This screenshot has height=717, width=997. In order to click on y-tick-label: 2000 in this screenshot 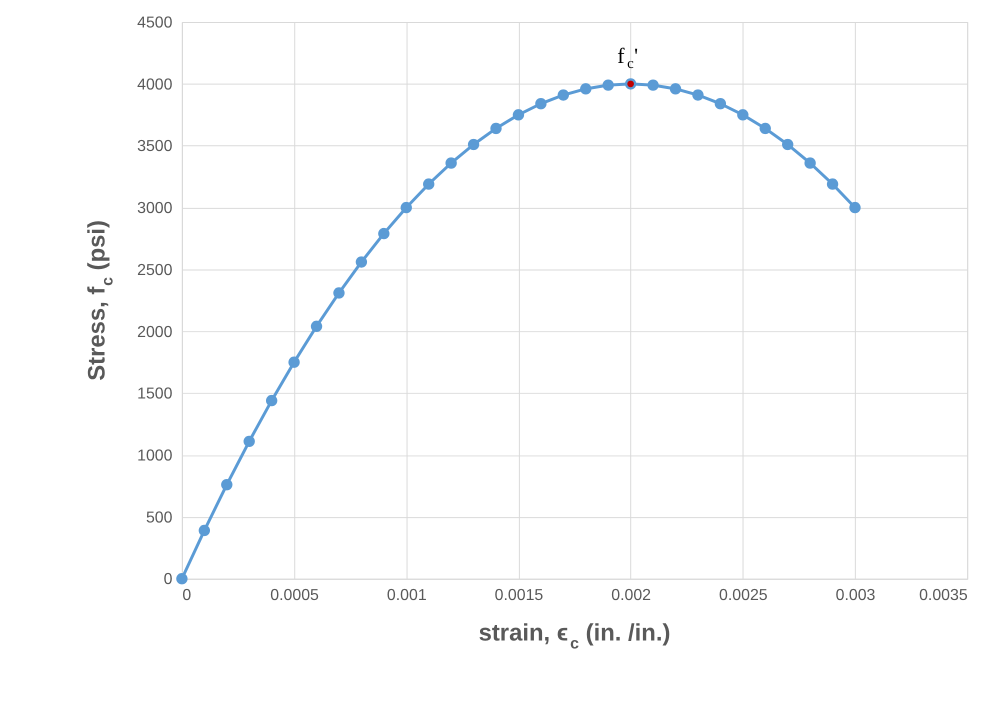, I will do `click(155, 332)`.